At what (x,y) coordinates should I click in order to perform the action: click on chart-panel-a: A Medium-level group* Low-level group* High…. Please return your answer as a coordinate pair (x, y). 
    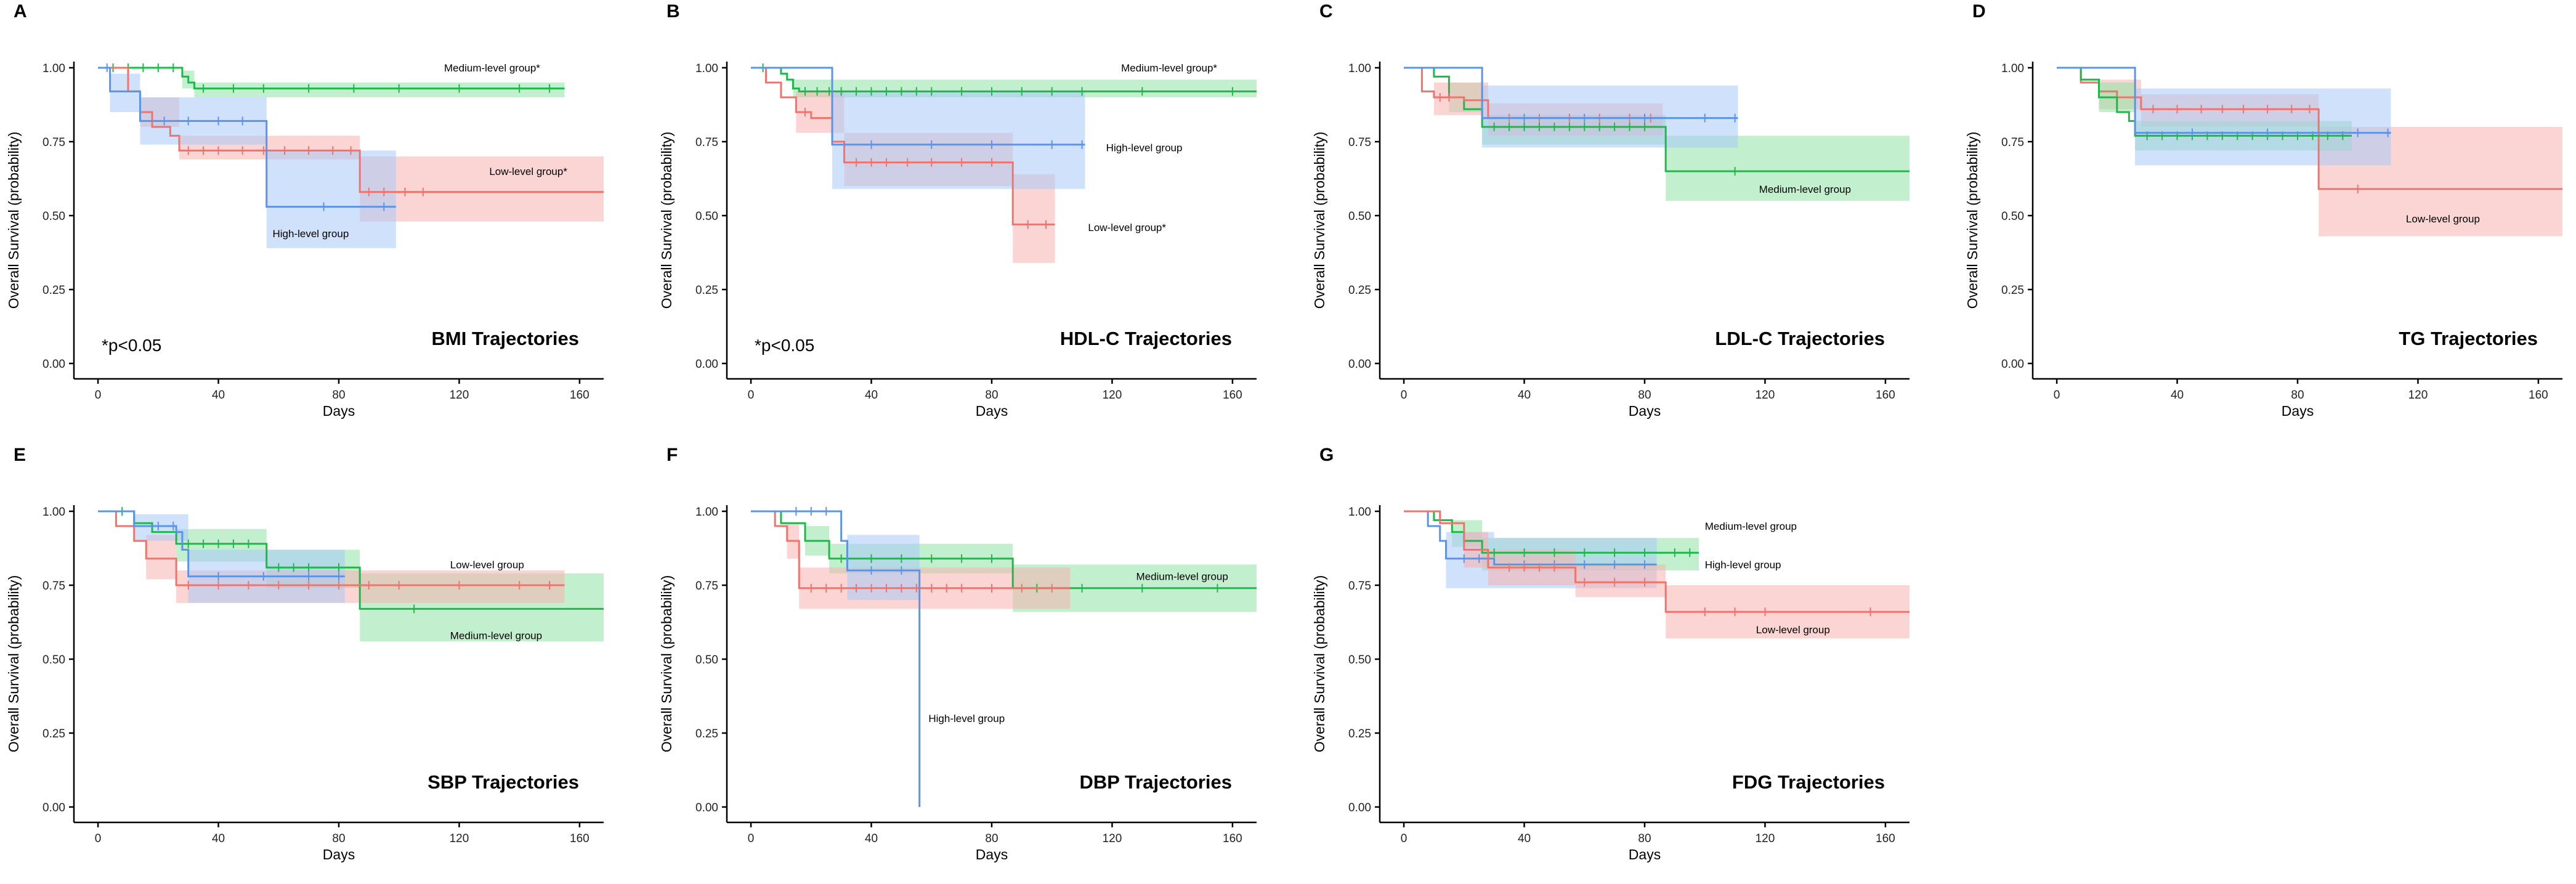
    Looking at the image, I should click on (305, 210).